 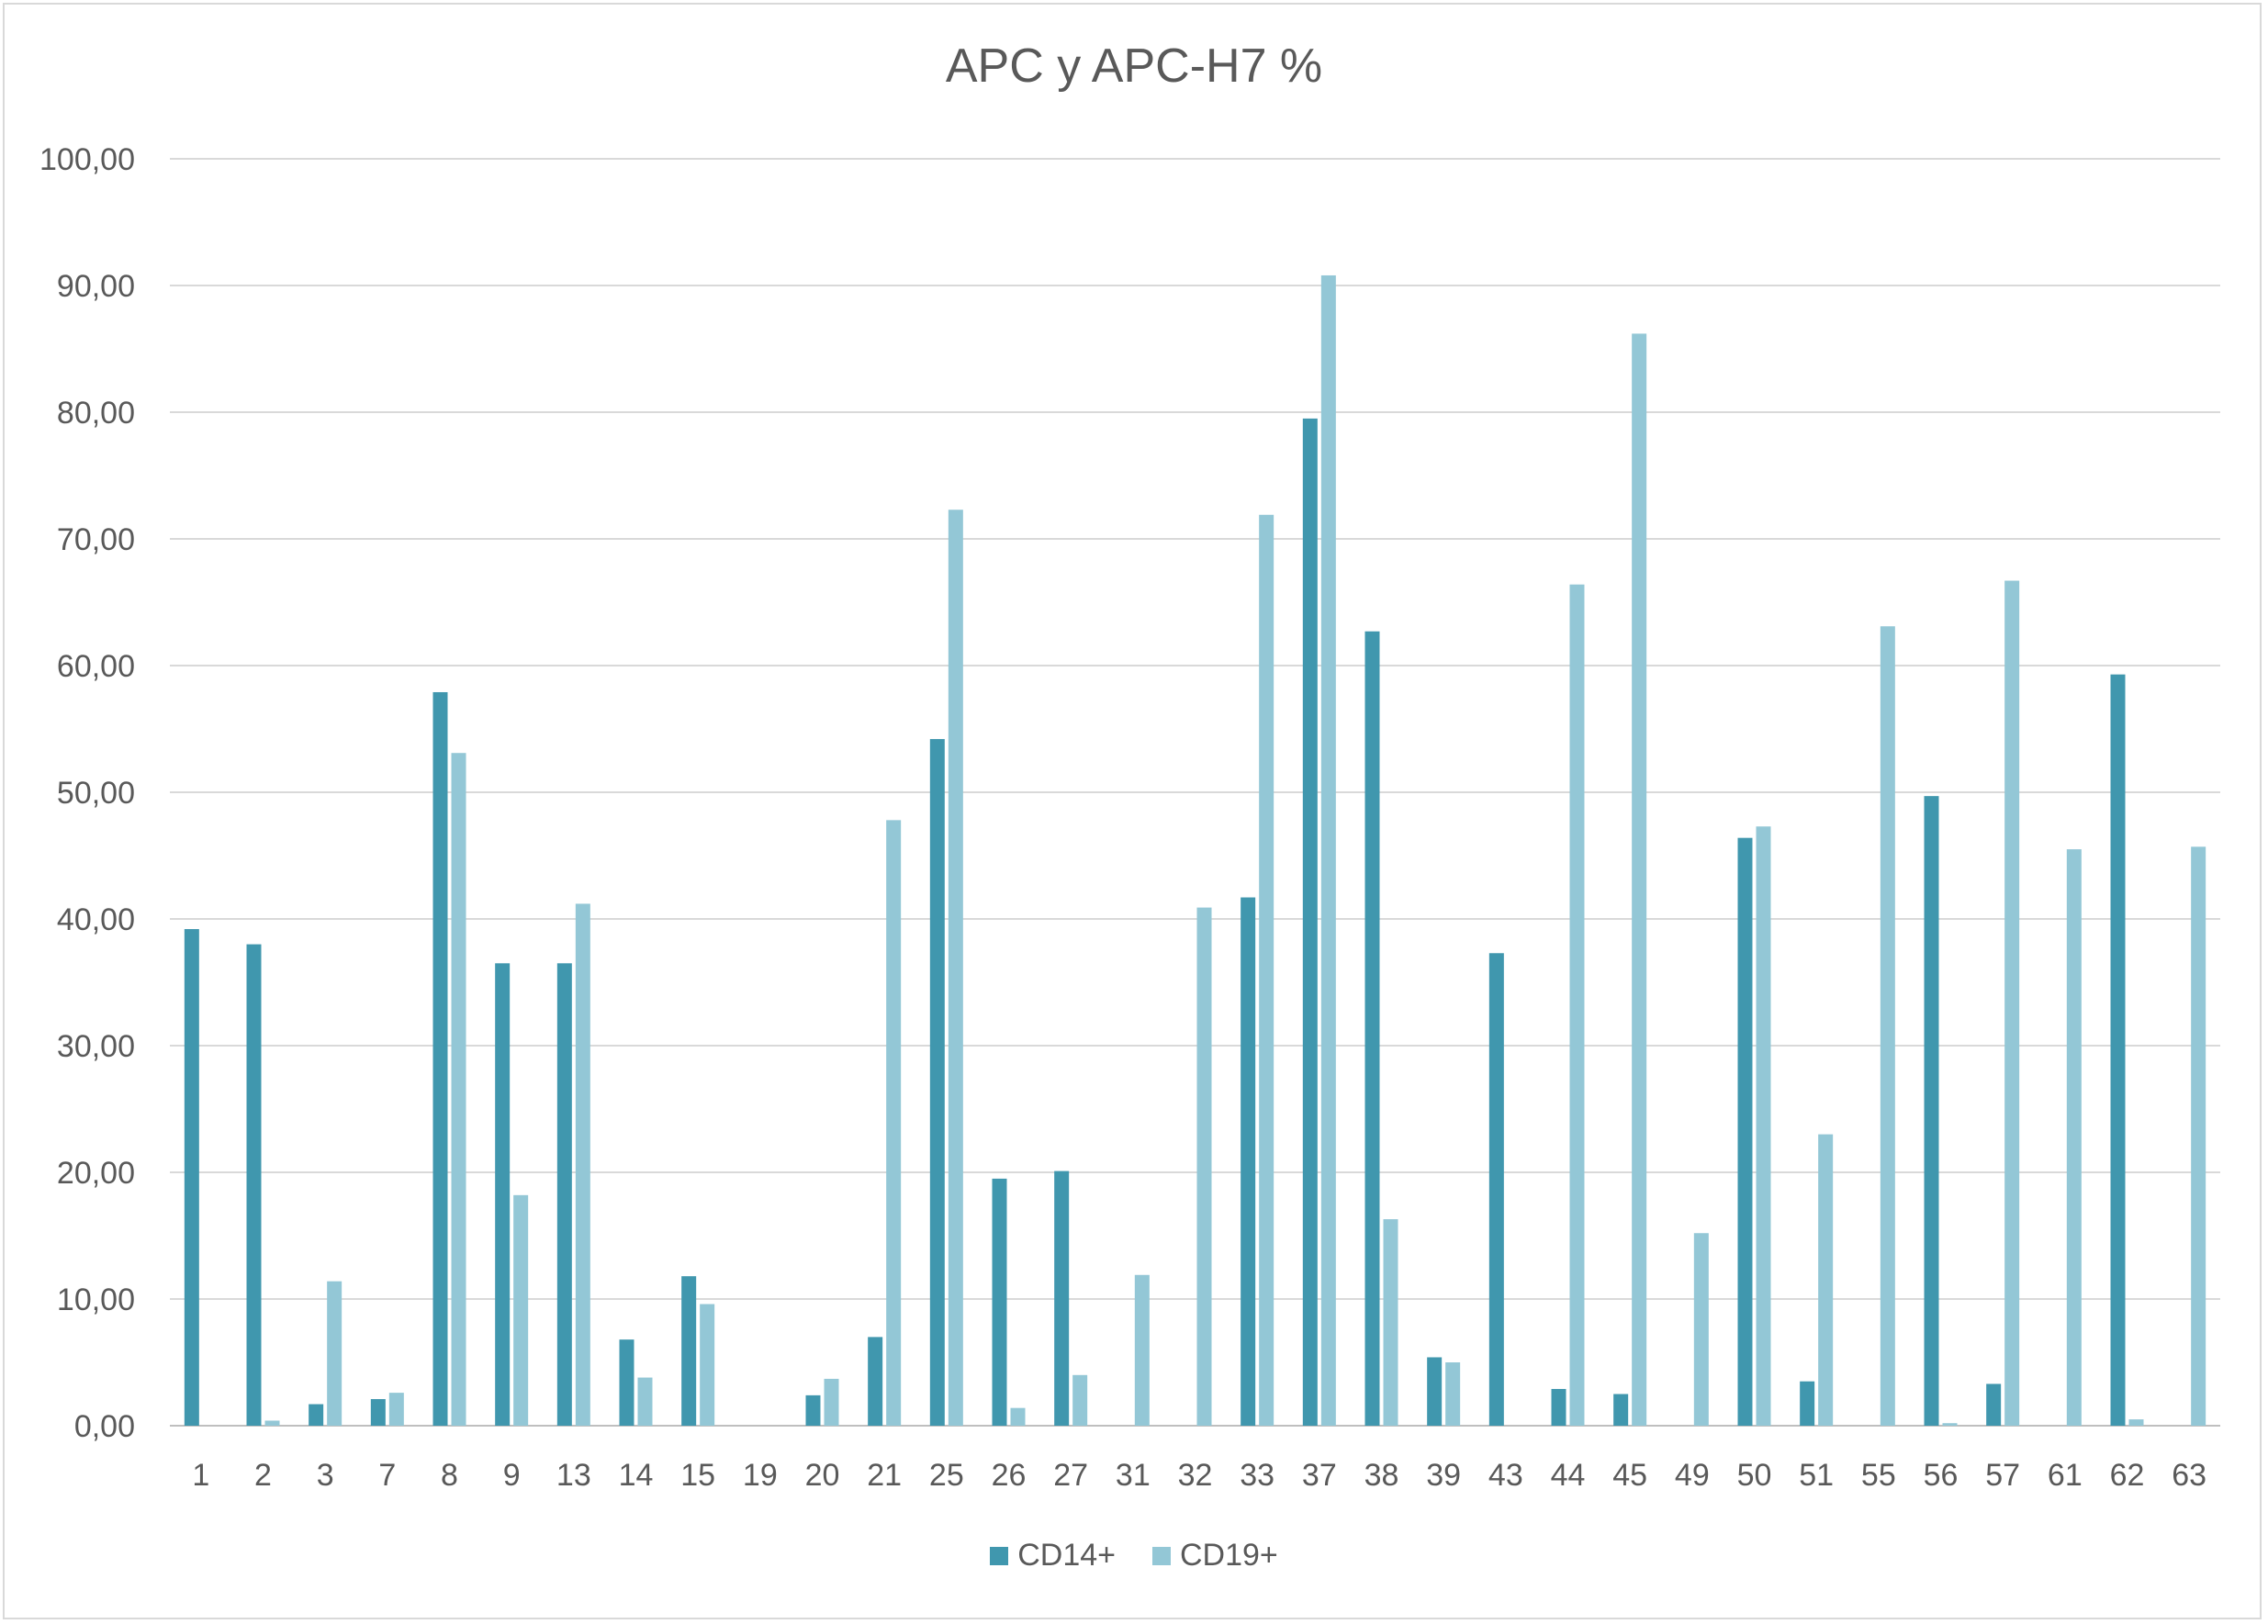 What do you see at coordinates (1755, 1475) in the screenshot?
I see `x-tick-label: 50` at bounding box center [1755, 1475].